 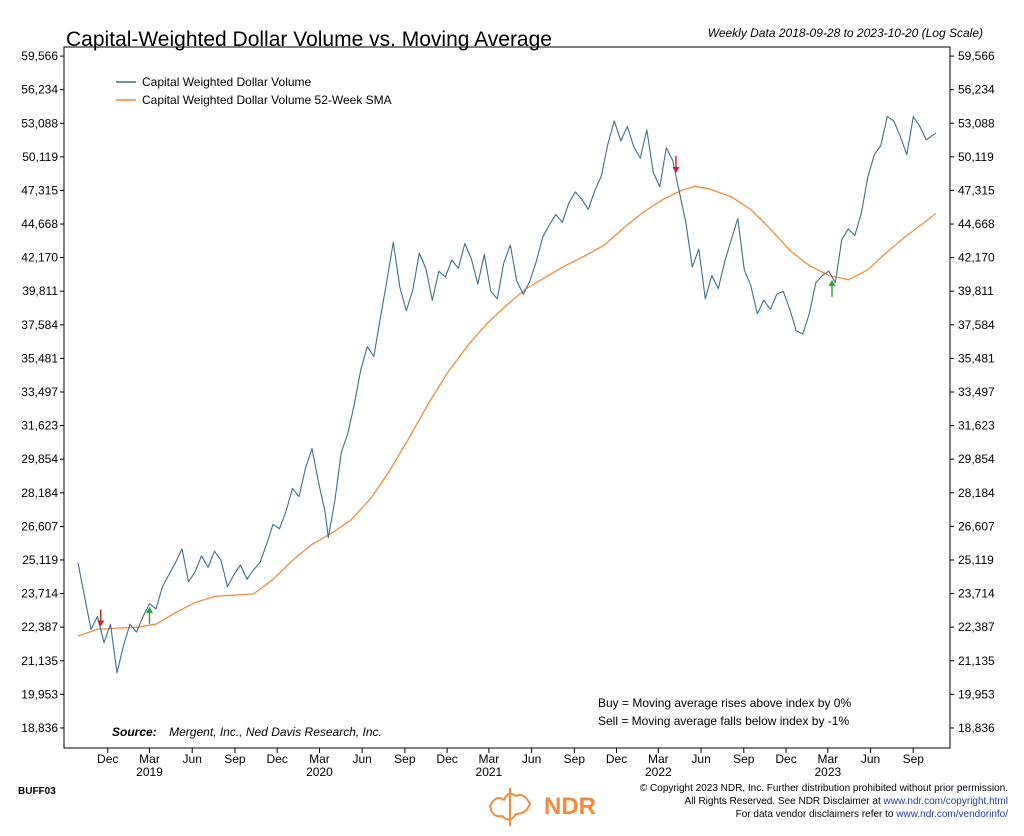 What do you see at coordinates (570, 806) in the screenshot?
I see `logo-text: NDR` at bounding box center [570, 806].